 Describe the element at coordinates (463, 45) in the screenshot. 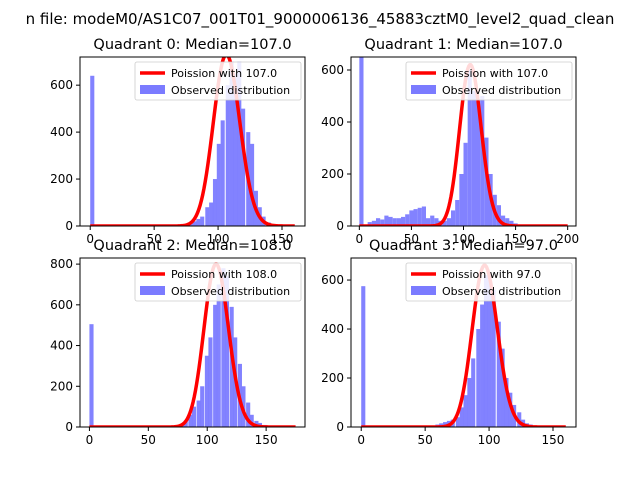

I see `subplot-title: Quadrant 1: Median=107.0` at that location.